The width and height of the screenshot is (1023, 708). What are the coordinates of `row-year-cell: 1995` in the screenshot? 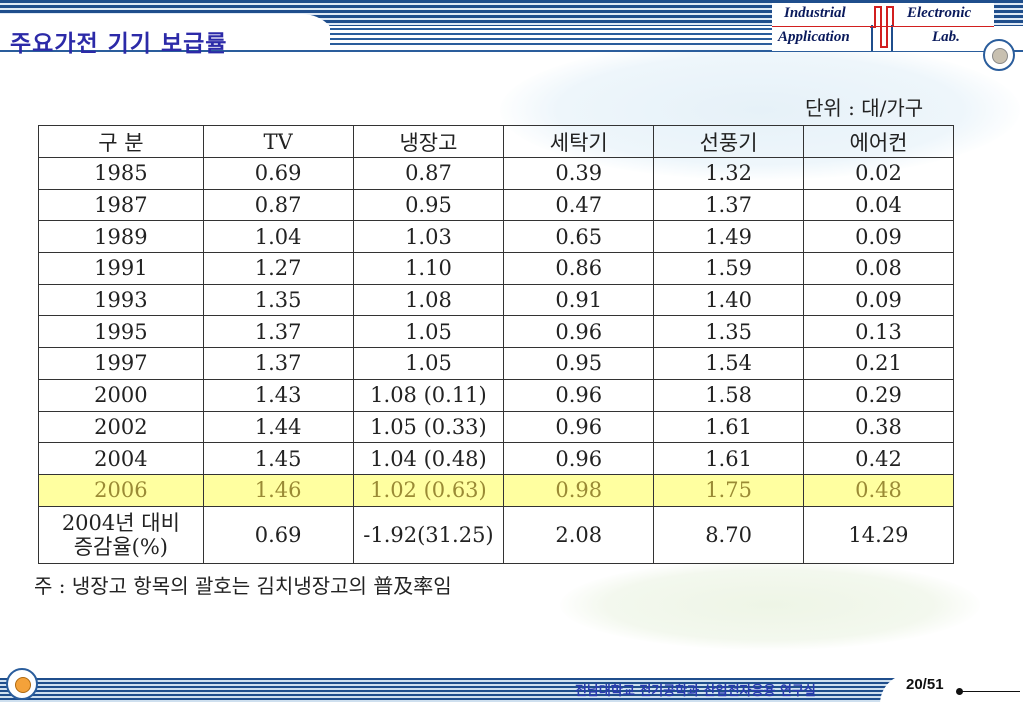 It's located at (121, 332).